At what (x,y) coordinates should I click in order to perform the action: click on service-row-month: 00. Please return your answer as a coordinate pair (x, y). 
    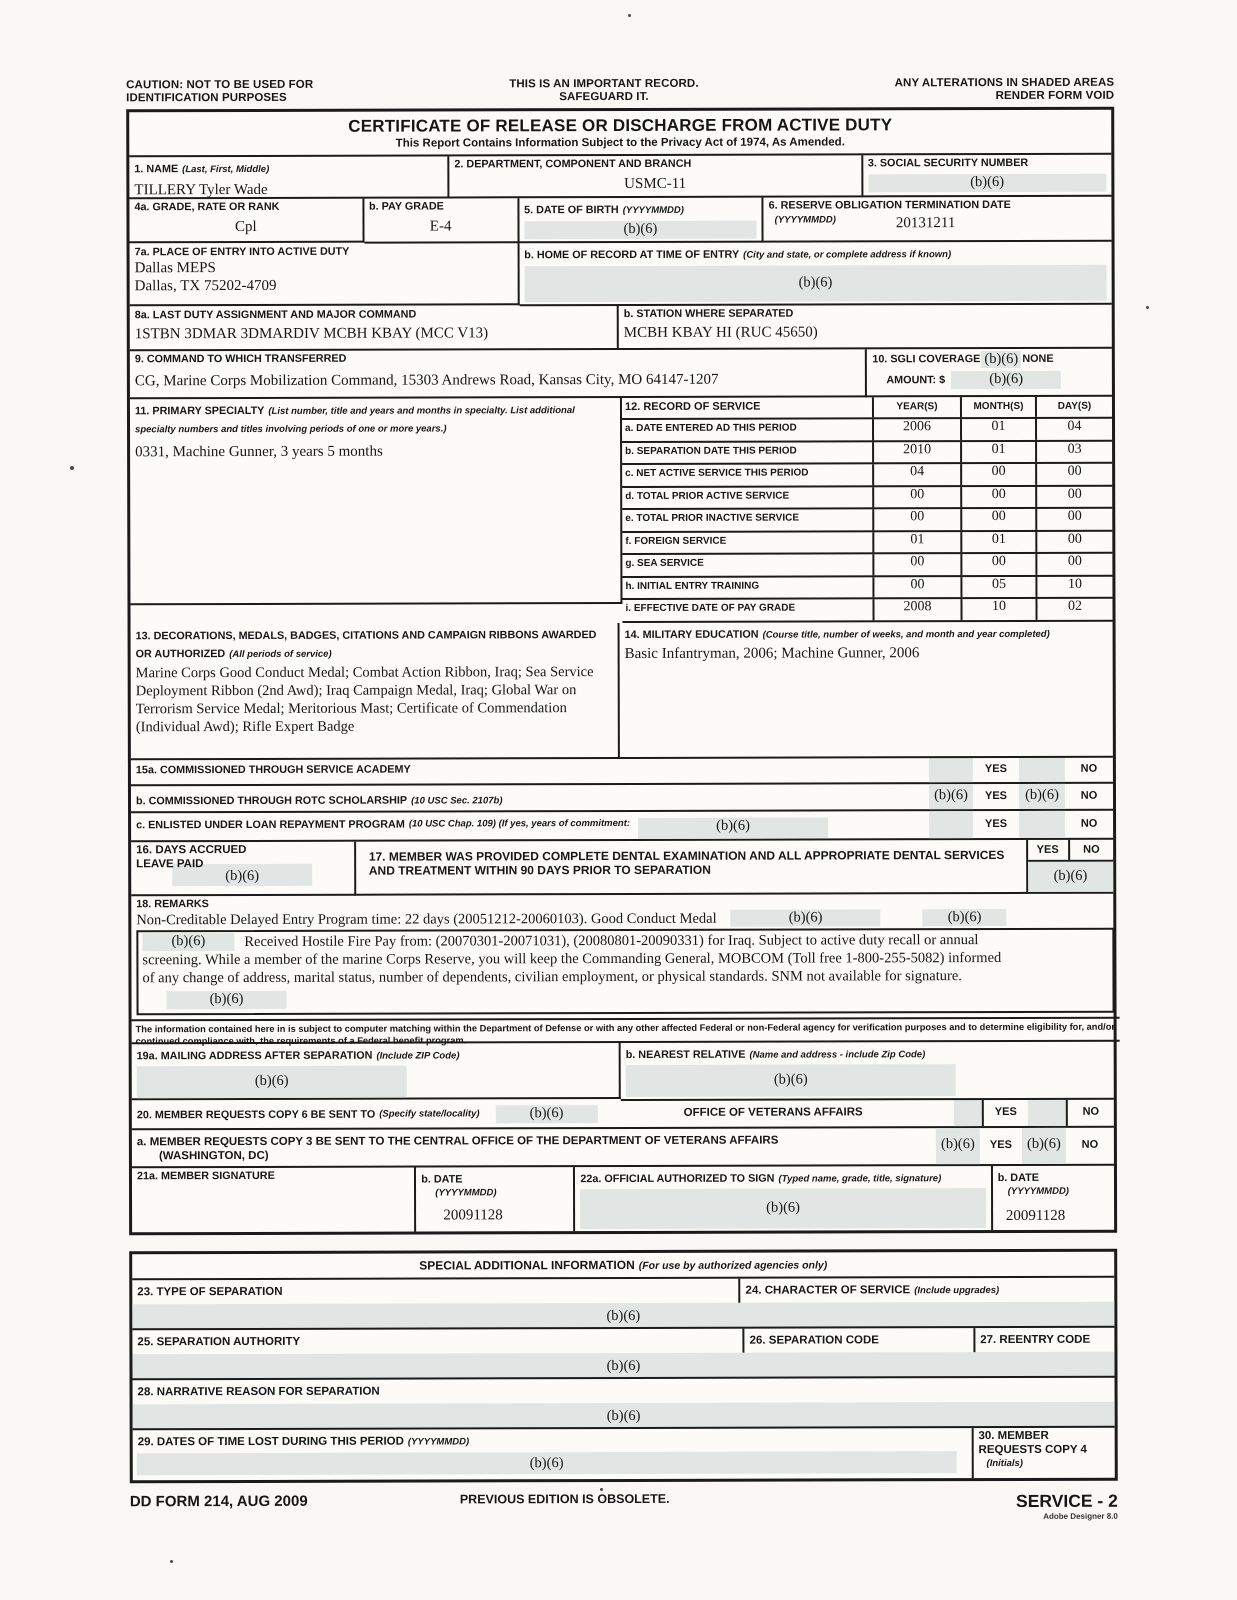
    Looking at the image, I should click on (1000, 565).